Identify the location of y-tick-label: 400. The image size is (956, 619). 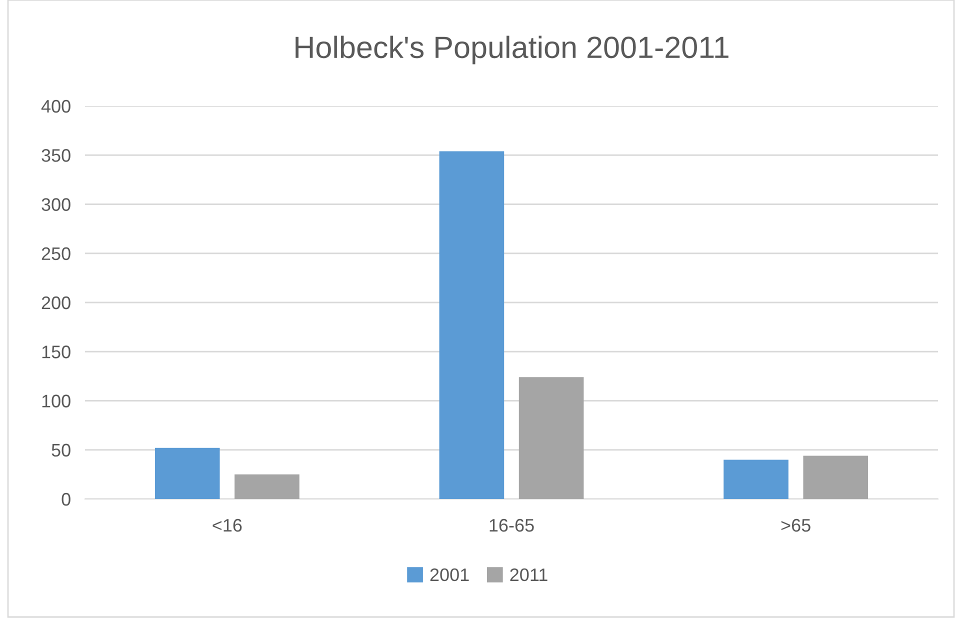
(55, 106).